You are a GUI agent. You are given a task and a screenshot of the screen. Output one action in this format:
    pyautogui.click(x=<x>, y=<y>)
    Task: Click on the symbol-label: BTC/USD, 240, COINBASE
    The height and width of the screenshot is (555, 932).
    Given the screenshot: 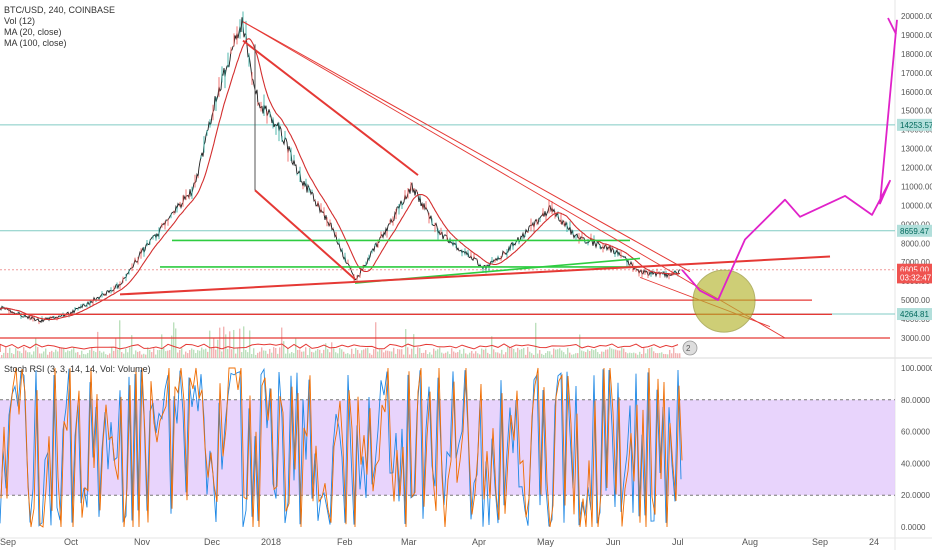 What is the action you would take?
    pyautogui.click(x=60, y=10)
    